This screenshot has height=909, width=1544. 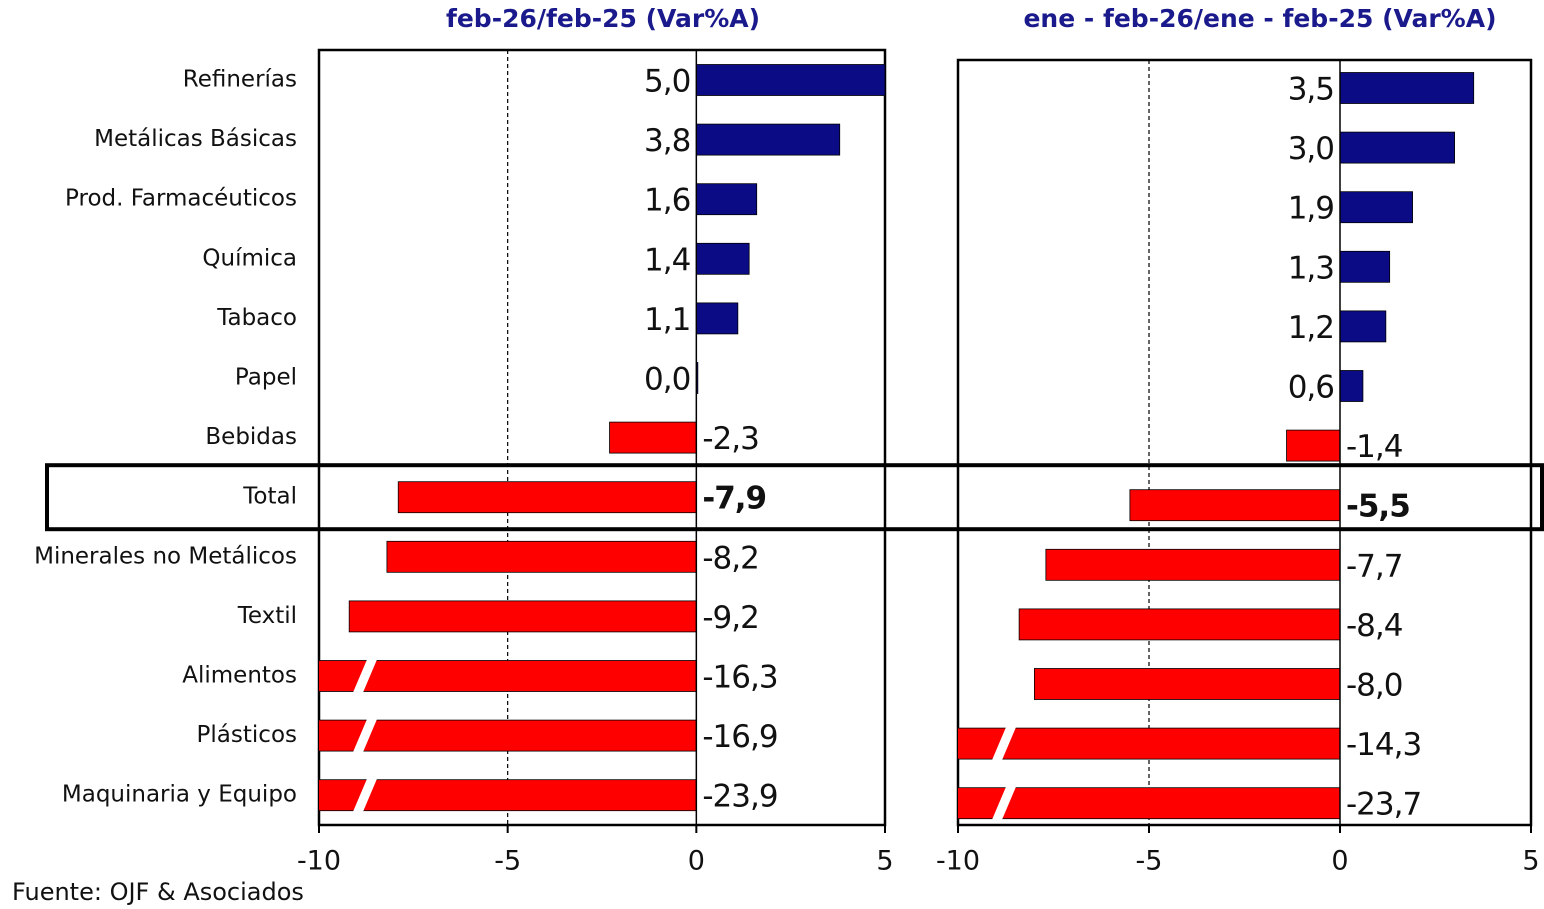 What do you see at coordinates (1374, 447) in the screenshot?
I see `value-label: -1,4` at bounding box center [1374, 447].